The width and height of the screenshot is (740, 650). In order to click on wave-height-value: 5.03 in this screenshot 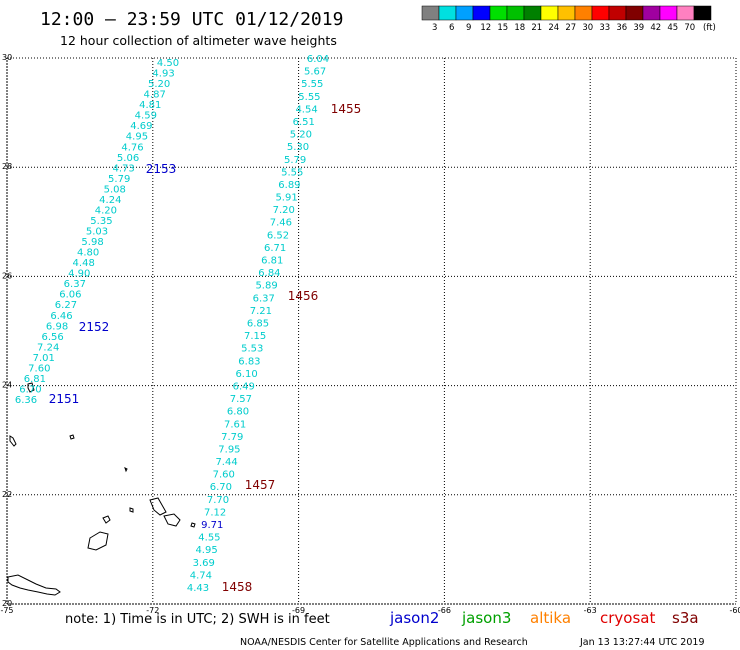, I will do `click(97, 232)`.